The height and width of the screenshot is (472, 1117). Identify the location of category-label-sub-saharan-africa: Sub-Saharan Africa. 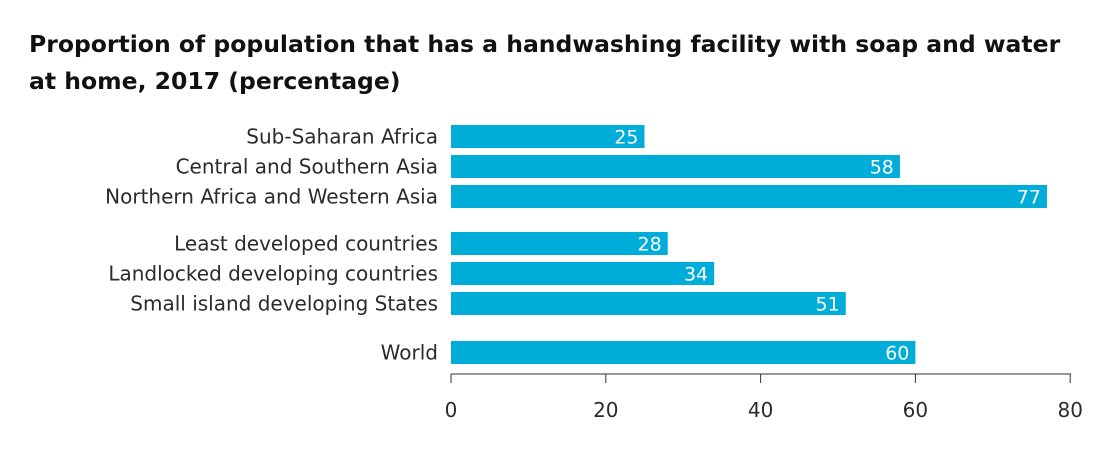
(342, 137).